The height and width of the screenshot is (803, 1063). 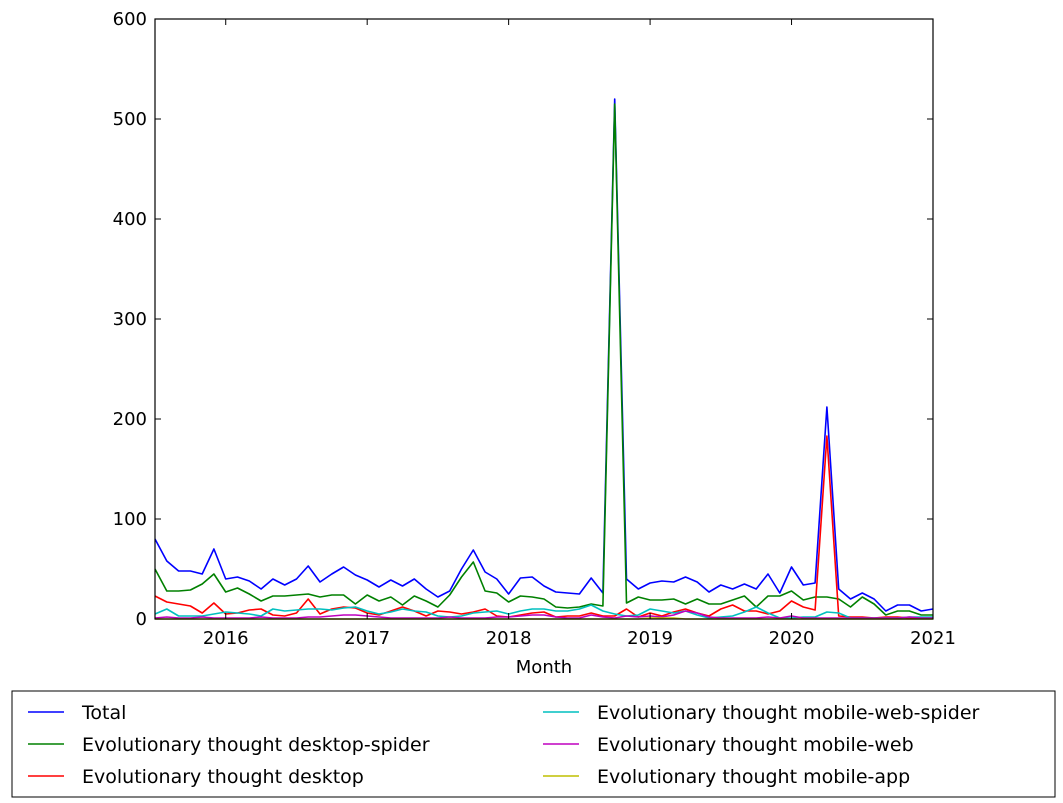 What do you see at coordinates (141, 619) in the screenshot?
I see `y-tick-label: 0` at bounding box center [141, 619].